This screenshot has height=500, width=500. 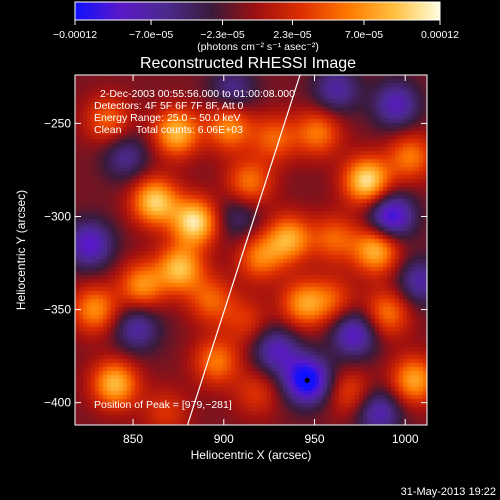 What do you see at coordinates (163, 405) in the screenshot?
I see `peak-position-text: Position of Peak = [979,−281]` at bounding box center [163, 405].